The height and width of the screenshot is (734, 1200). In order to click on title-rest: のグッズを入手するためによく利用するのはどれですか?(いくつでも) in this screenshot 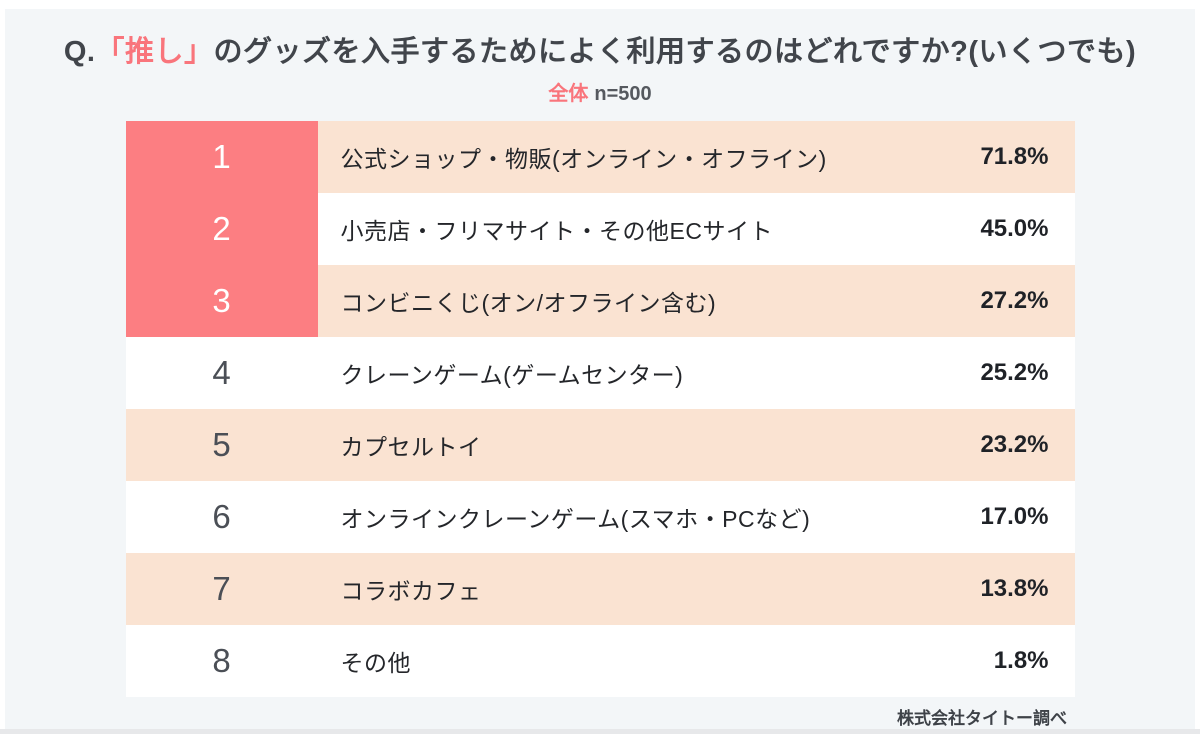, I will do `click(675, 52)`.